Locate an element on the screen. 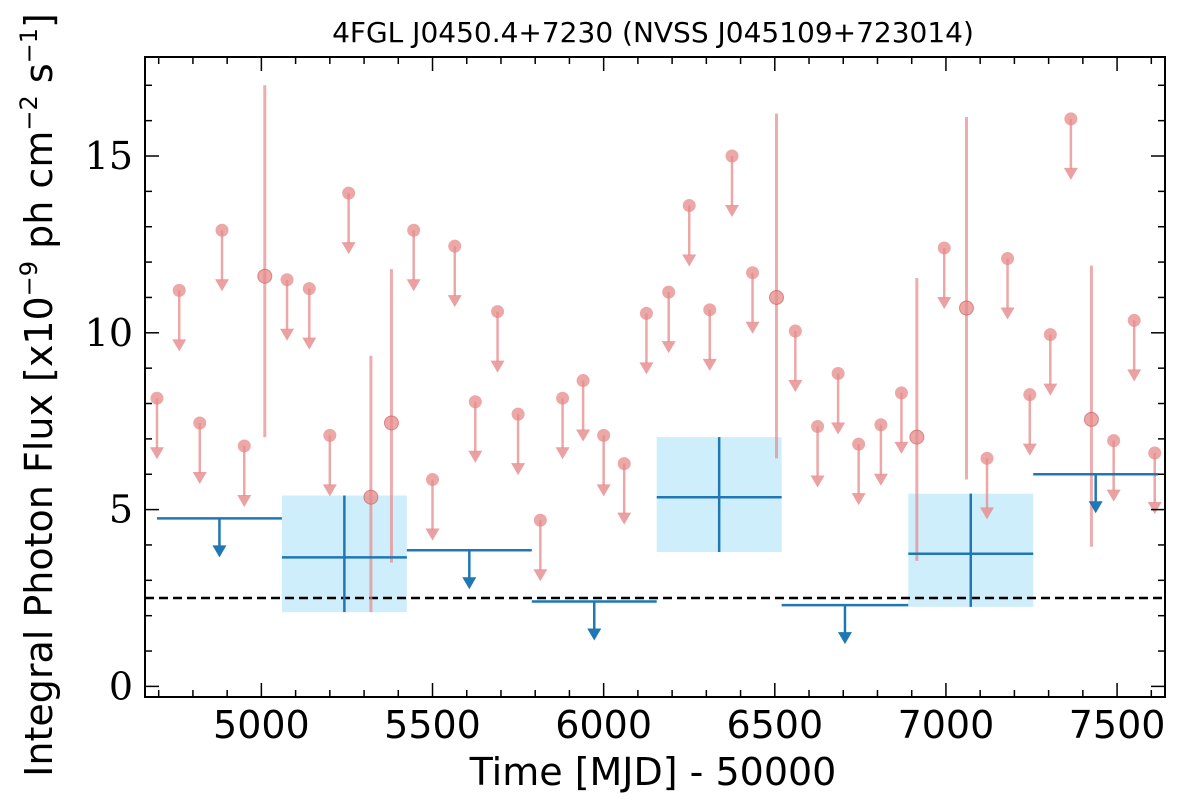 Image resolution: width=1200 pixels, height=800 pixels. chart-title: 4FGL J0450.4+7230 (NVSS J045109+723014) is located at coordinates (653, 32).